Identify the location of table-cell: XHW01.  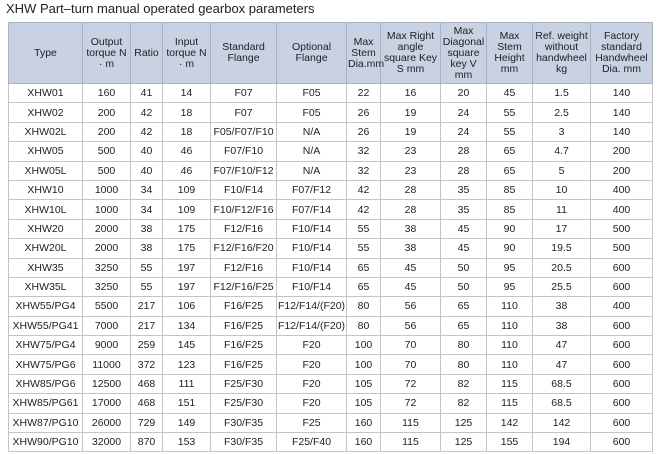
(45, 93).